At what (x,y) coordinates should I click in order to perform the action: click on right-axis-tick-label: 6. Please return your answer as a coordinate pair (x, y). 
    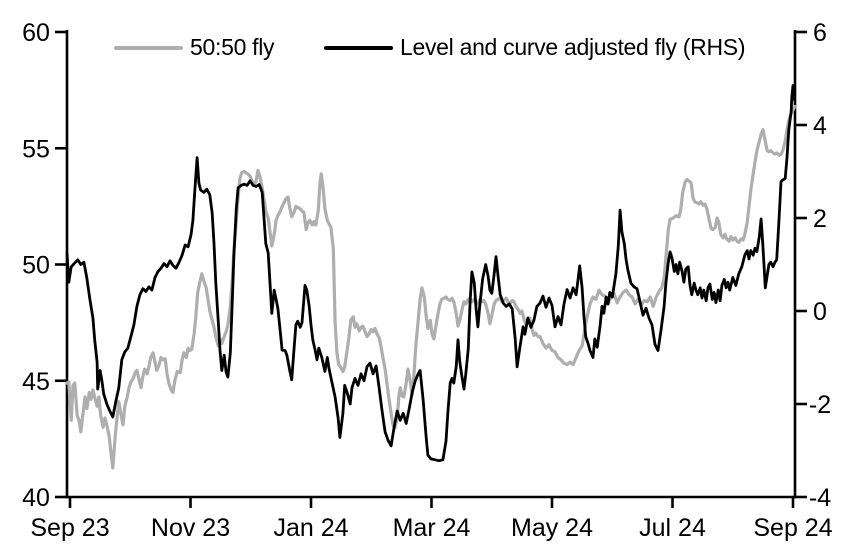
    Looking at the image, I should click on (820, 33).